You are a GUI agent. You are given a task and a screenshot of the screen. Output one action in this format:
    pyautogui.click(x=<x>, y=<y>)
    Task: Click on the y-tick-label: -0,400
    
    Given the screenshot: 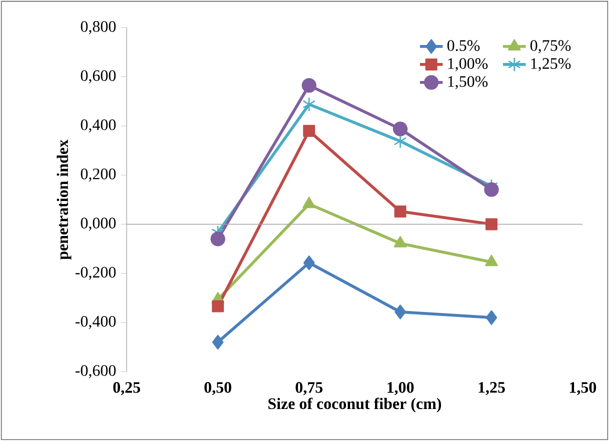 What is the action you would take?
    pyautogui.click(x=96, y=323)
    